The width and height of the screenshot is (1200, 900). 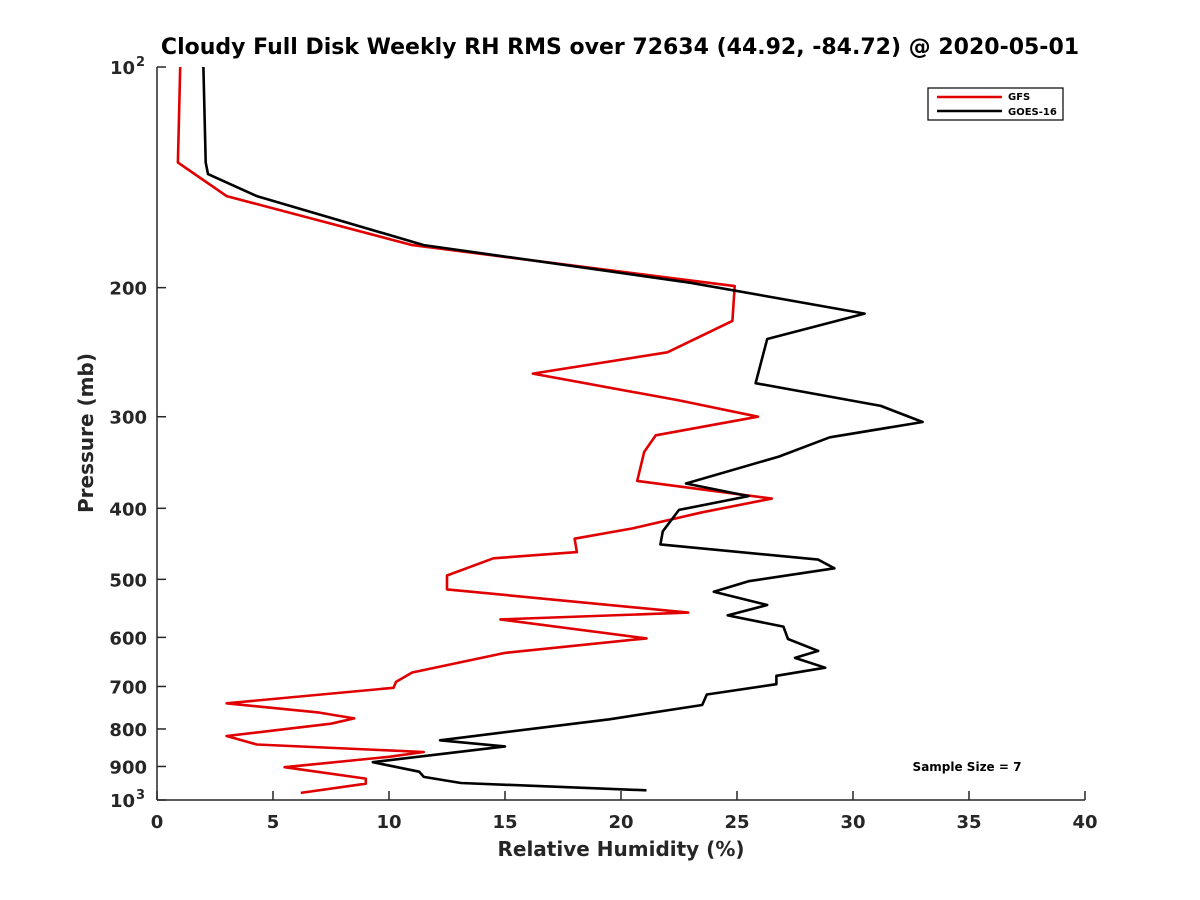 What do you see at coordinates (504, 822) in the screenshot?
I see `x-tick-label: 15` at bounding box center [504, 822].